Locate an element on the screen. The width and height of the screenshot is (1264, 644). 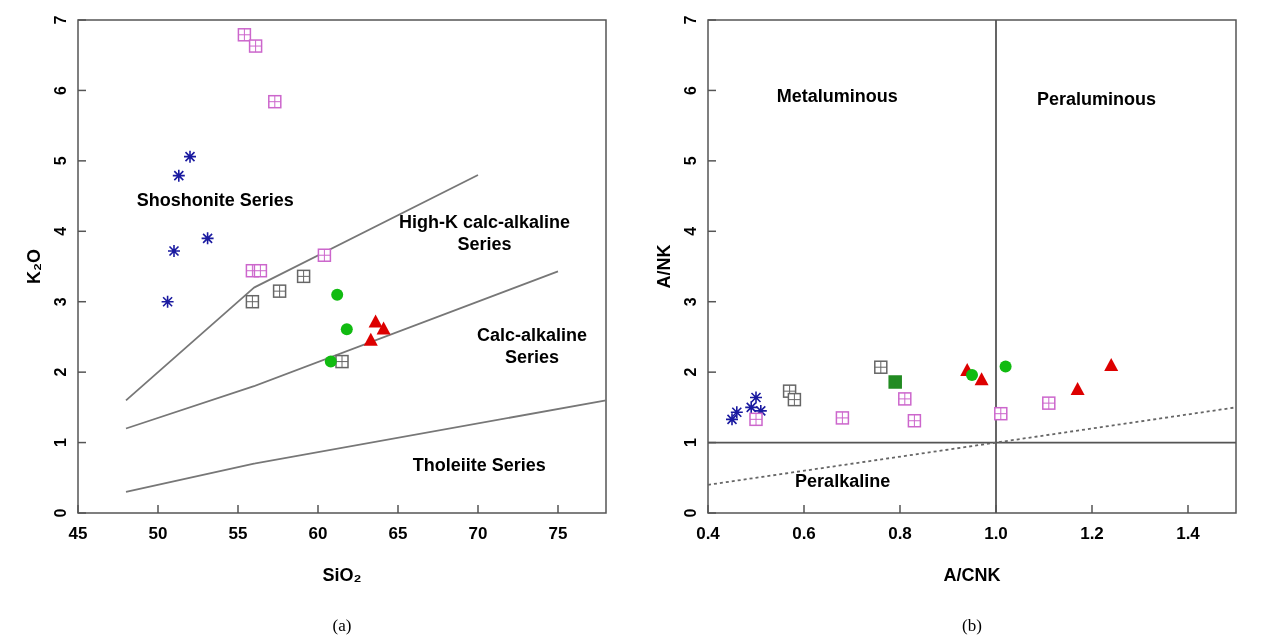
x-tick-label: 50 is located at coordinates (158, 533).